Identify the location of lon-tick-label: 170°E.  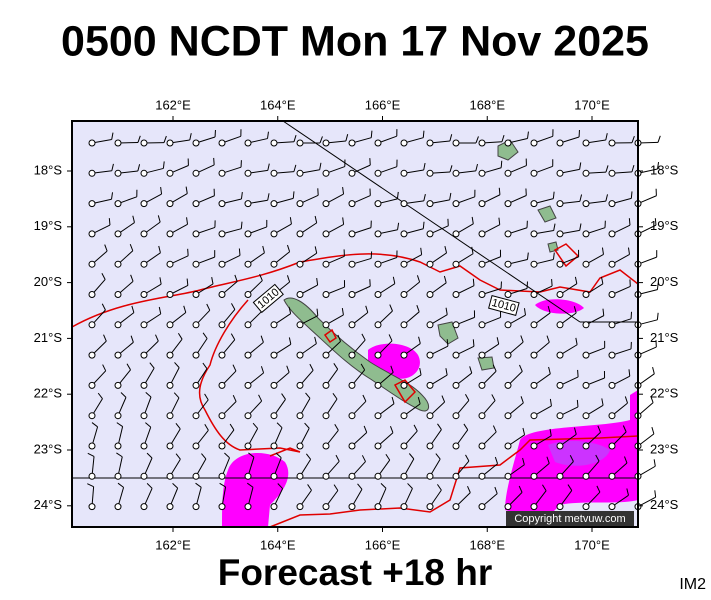
(592, 544).